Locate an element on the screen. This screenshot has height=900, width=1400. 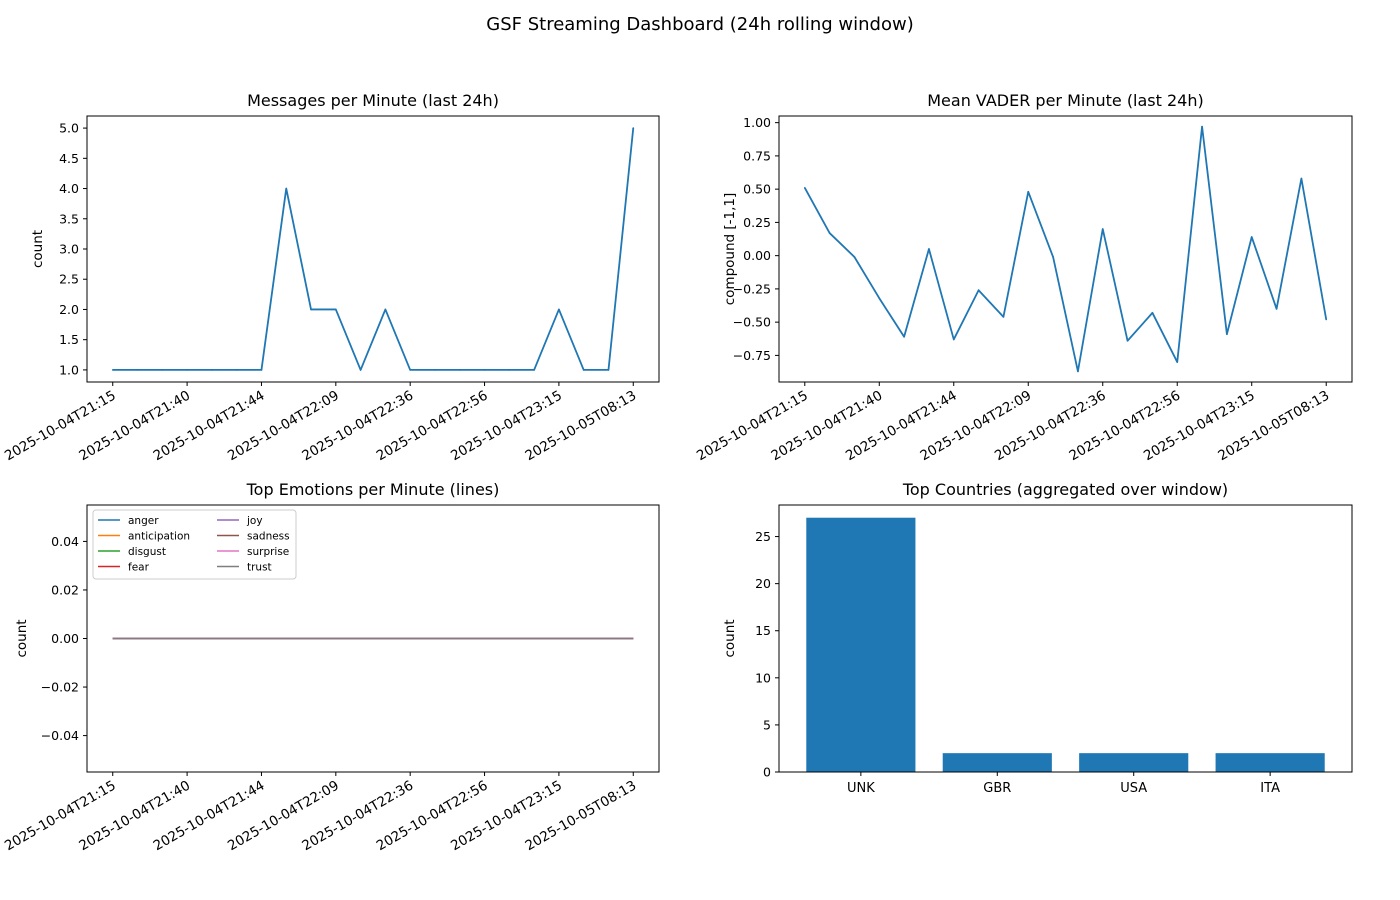
bar-unk is located at coordinates (861, 644).